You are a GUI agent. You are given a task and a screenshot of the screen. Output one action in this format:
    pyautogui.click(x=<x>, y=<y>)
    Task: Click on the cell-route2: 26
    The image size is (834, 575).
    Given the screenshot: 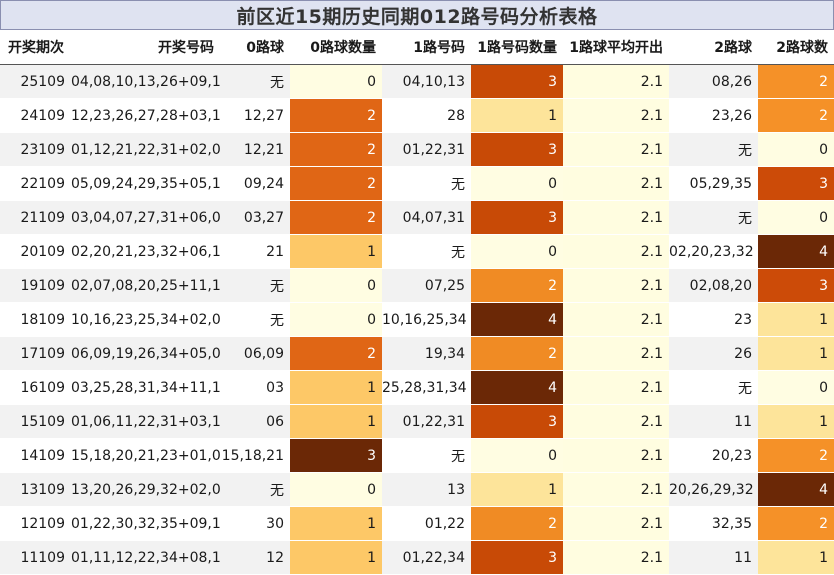 What is the action you would take?
    pyautogui.click(x=713, y=353)
    